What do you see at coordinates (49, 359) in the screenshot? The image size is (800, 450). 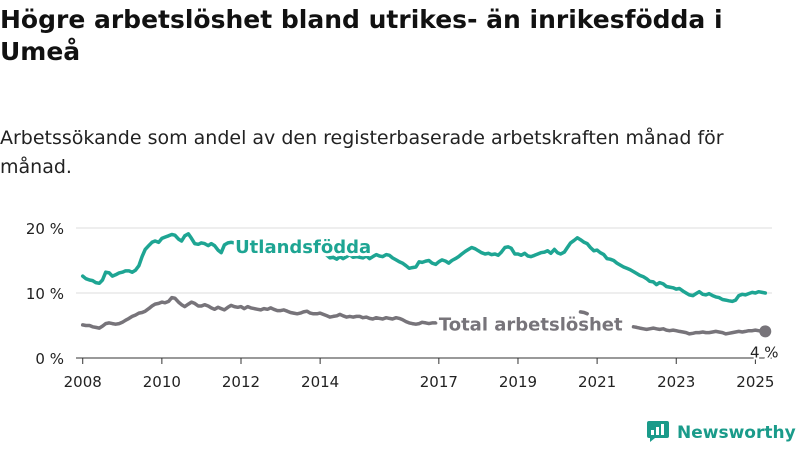 I see `y-tick-label: 0 %` at bounding box center [49, 359].